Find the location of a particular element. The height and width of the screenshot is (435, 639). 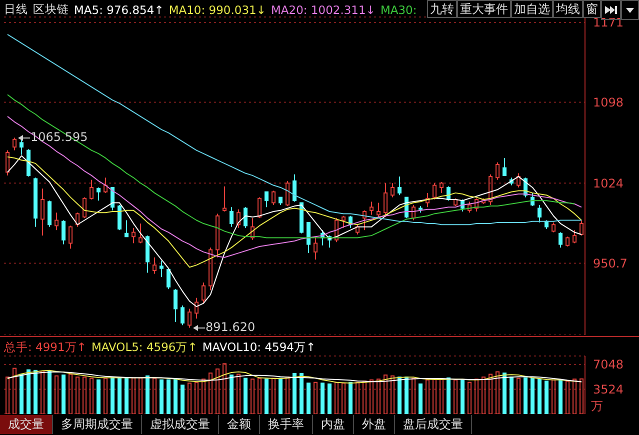

chart-subtitle: 日线 is located at coordinates (16, 9).